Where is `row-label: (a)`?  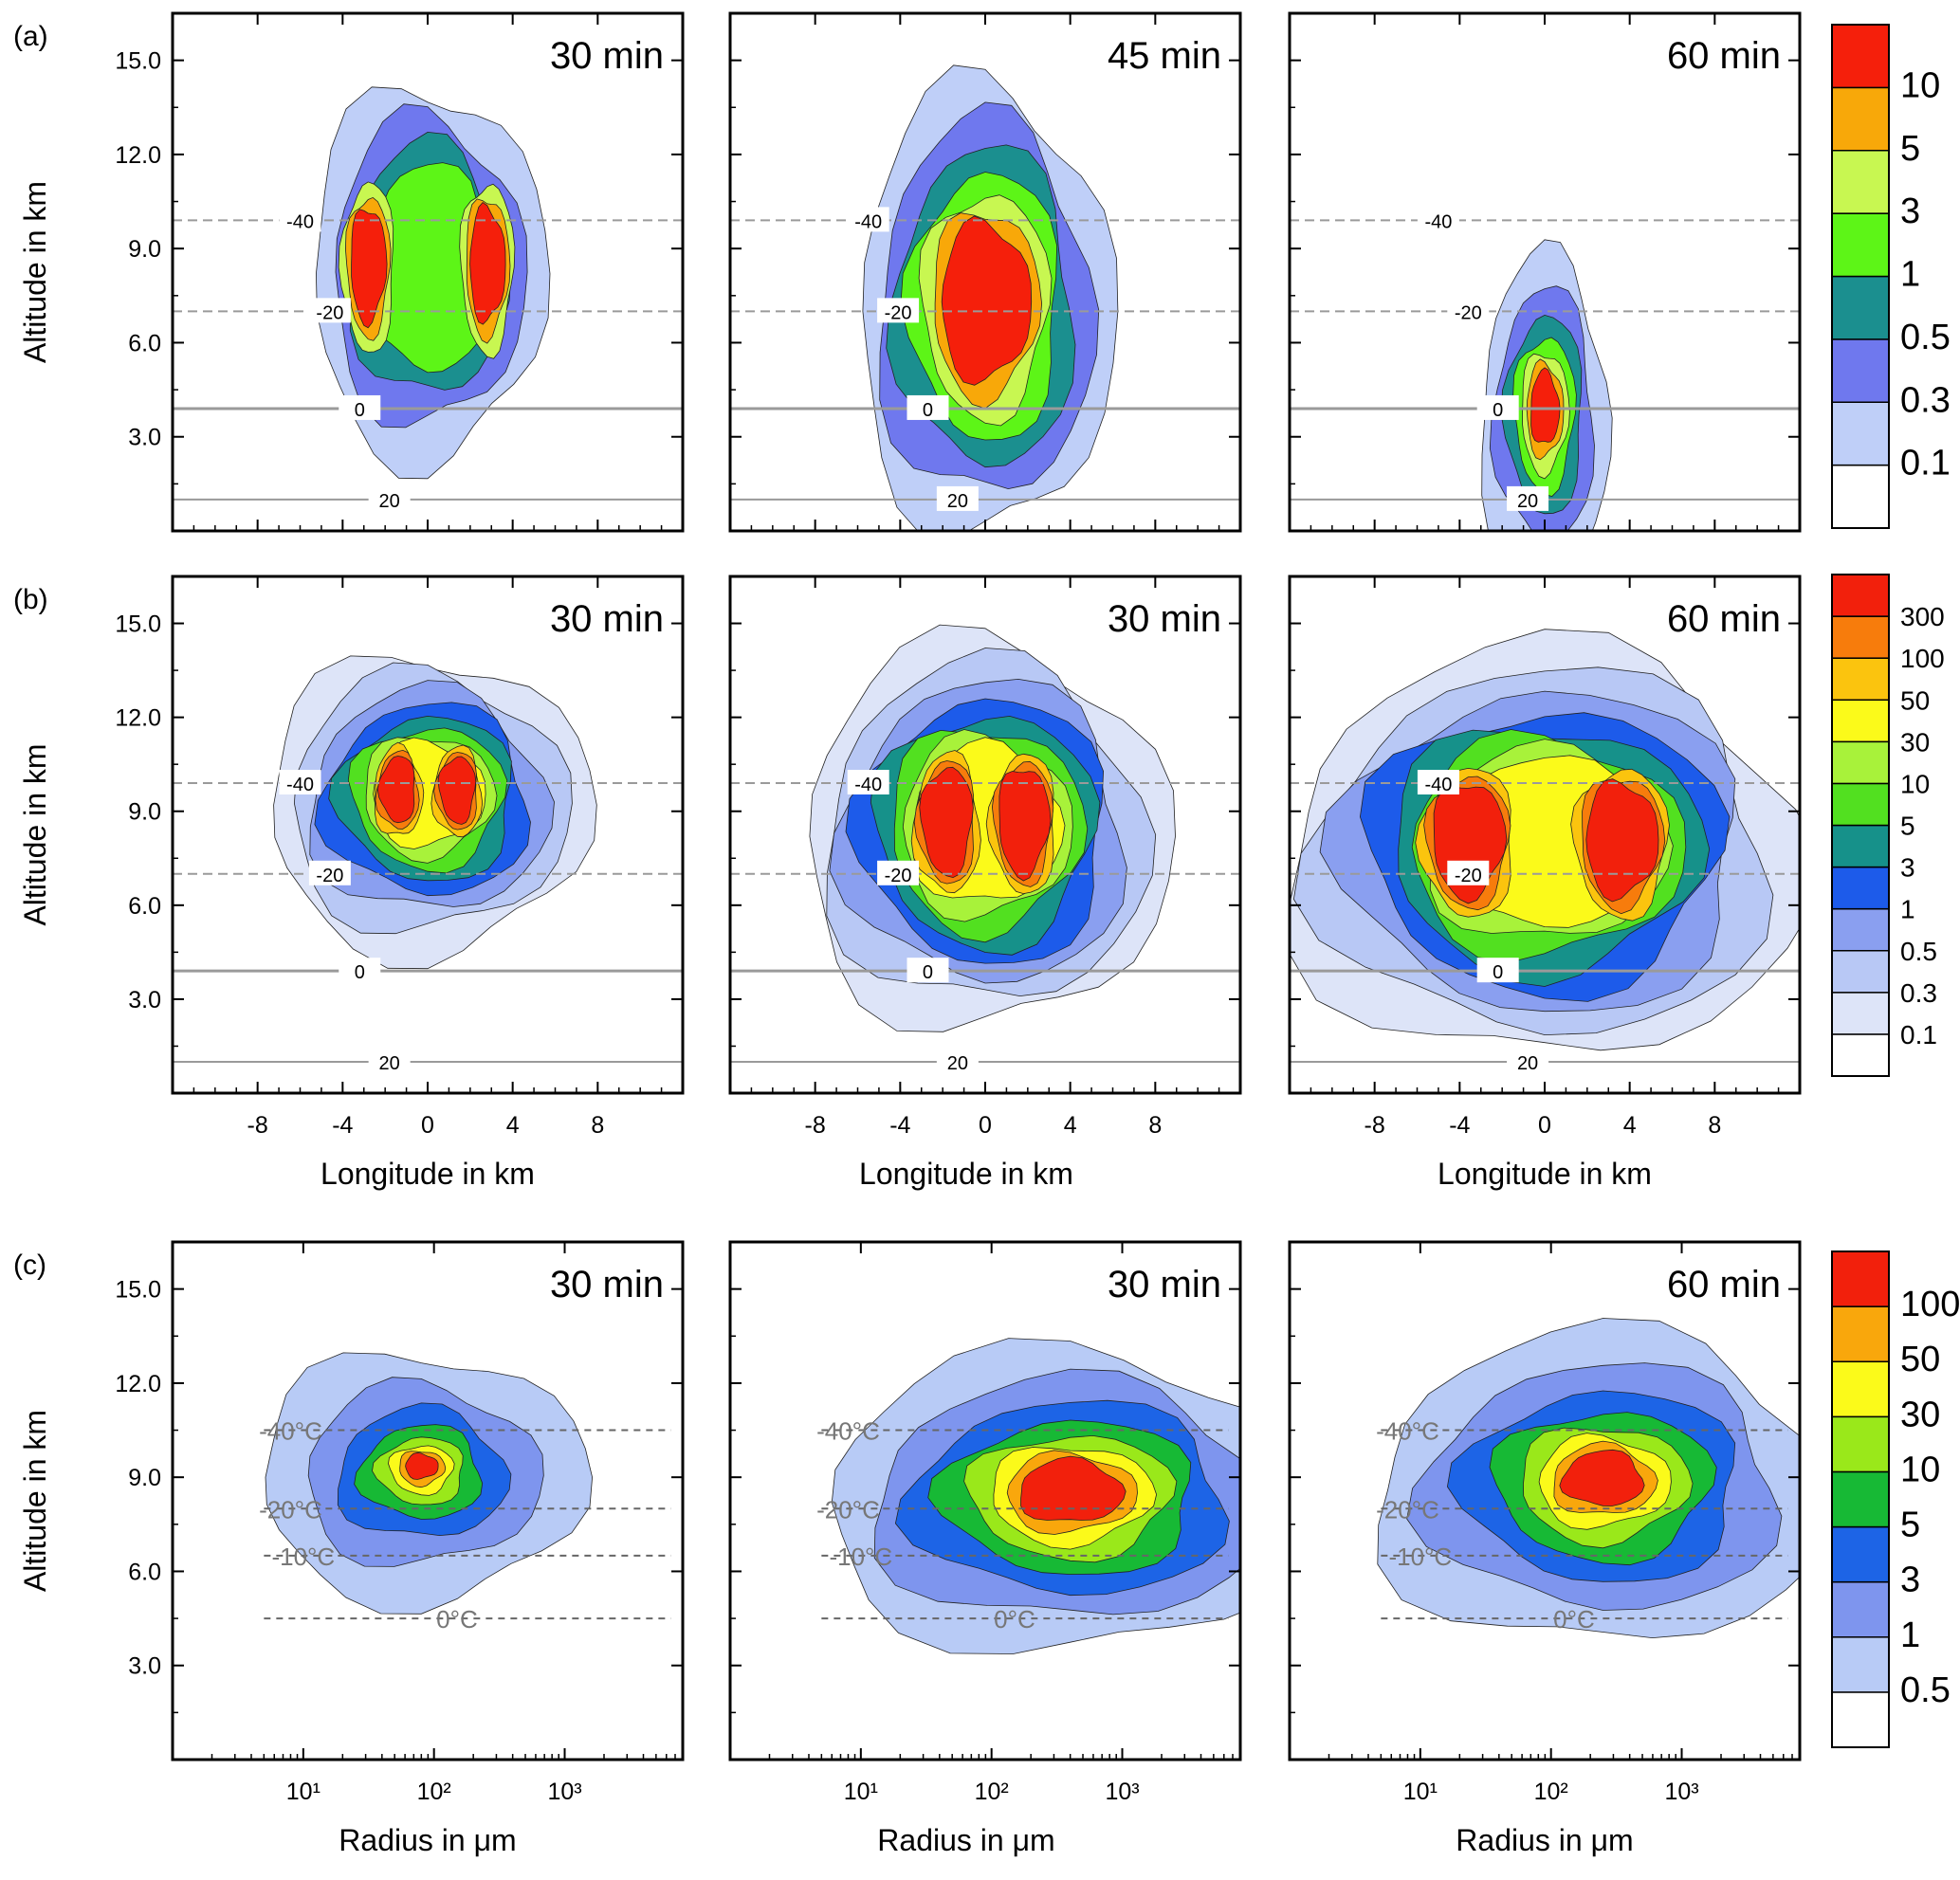
row-label: (a) is located at coordinates (31, 36).